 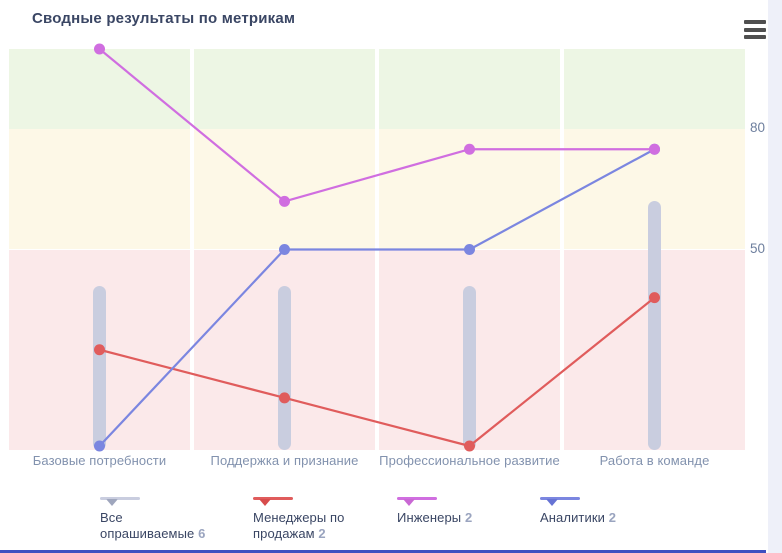 What do you see at coordinates (775, 276) in the screenshot?
I see `scrollbar-track` at bounding box center [775, 276].